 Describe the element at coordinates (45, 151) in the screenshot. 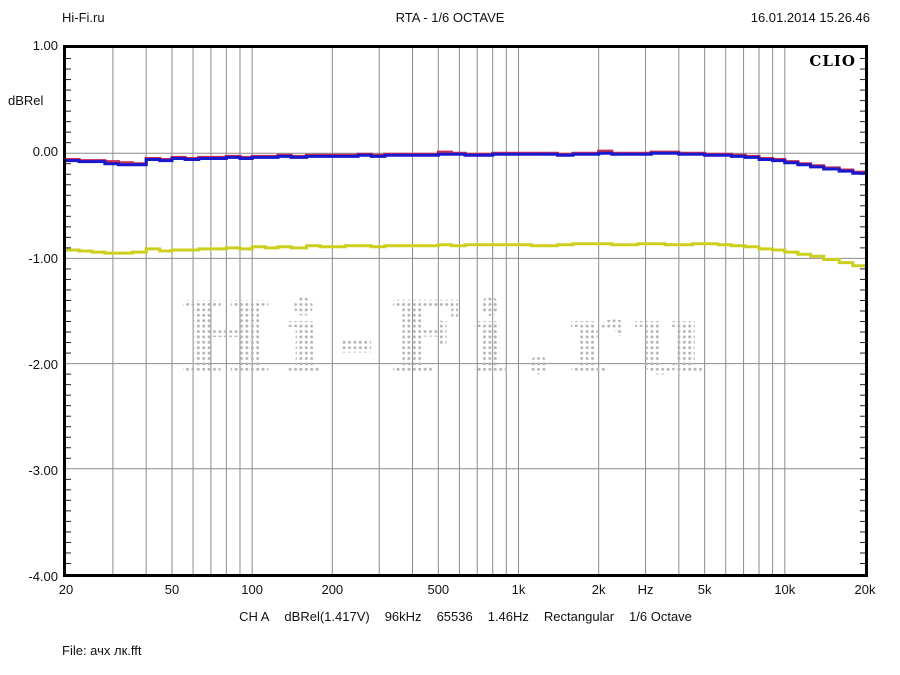

I see `y-tick-label: 0.00` at that location.